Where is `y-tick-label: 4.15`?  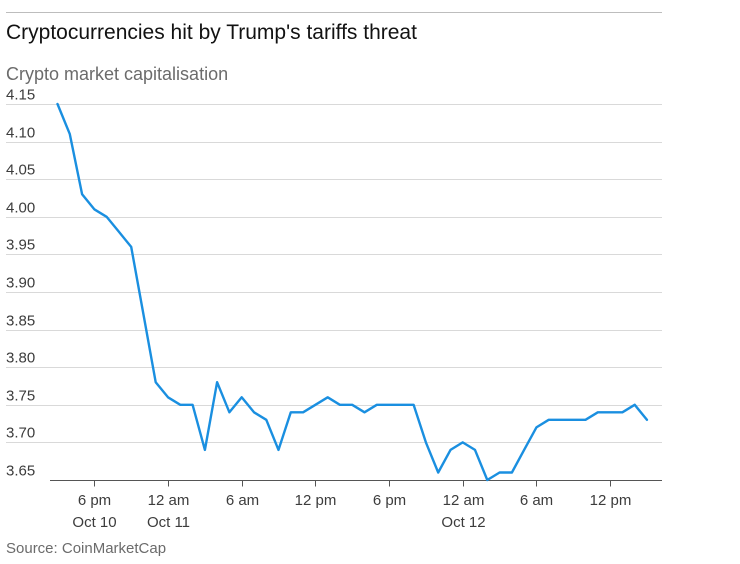 y-tick-label: 4.15 is located at coordinates (20, 95).